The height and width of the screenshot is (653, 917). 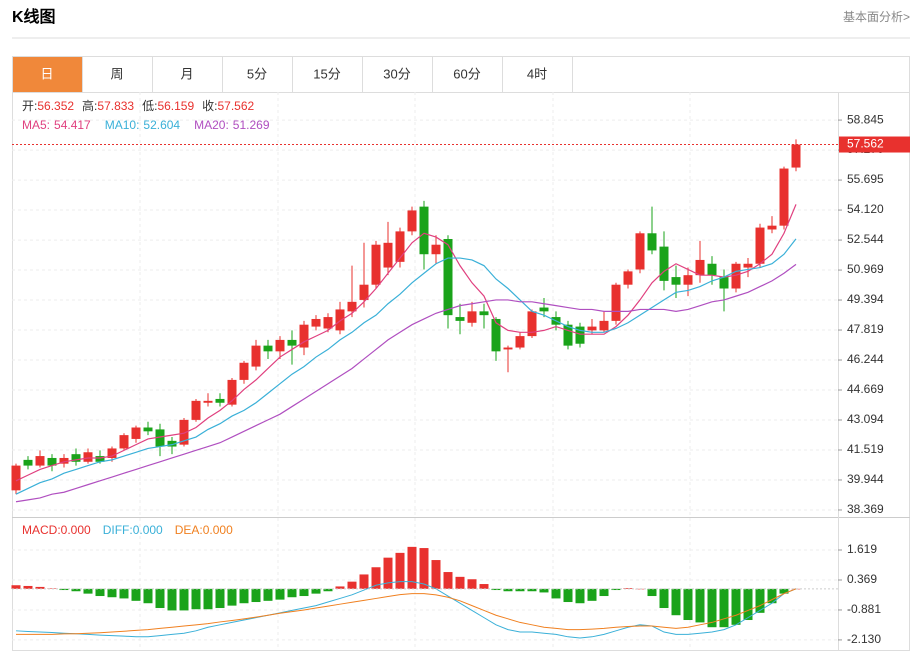 I want to click on ohlc-label: 高:, so click(x=89, y=105).